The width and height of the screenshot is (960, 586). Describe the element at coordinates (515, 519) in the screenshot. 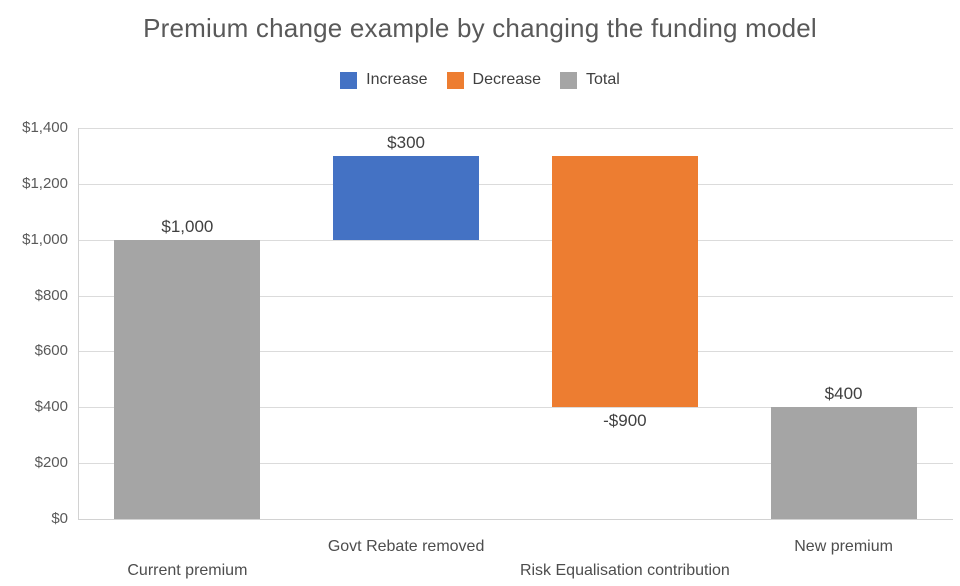

I see `x-axis-line` at that location.